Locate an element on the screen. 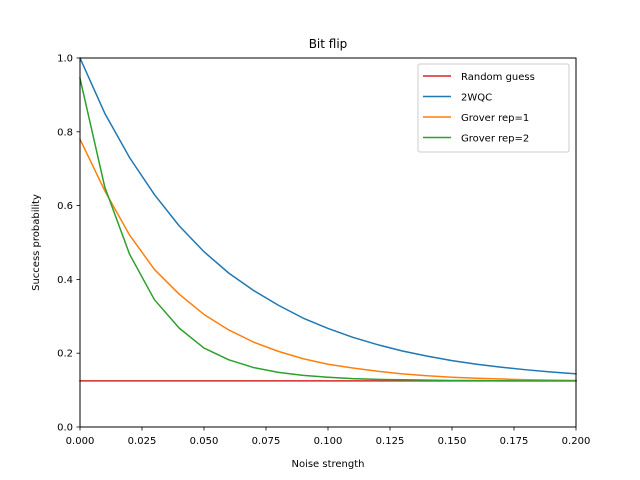 The image size is (640, 480). x-tick-label: 0.075 is located at coordinates (266, 441).